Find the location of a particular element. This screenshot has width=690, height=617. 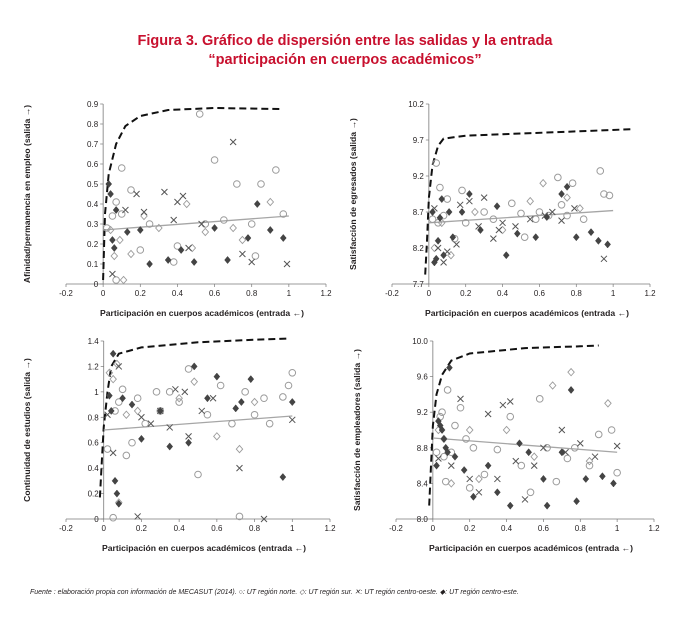

y-tick-label: 0.3 is located at coordinates (93, 224).